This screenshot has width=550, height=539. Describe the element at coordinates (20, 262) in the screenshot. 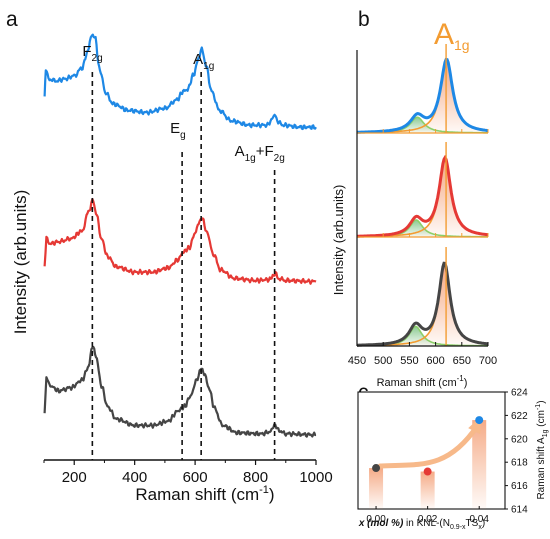

I see `panel-a-y-axis-label: Intensity (arb.units)` at that location.